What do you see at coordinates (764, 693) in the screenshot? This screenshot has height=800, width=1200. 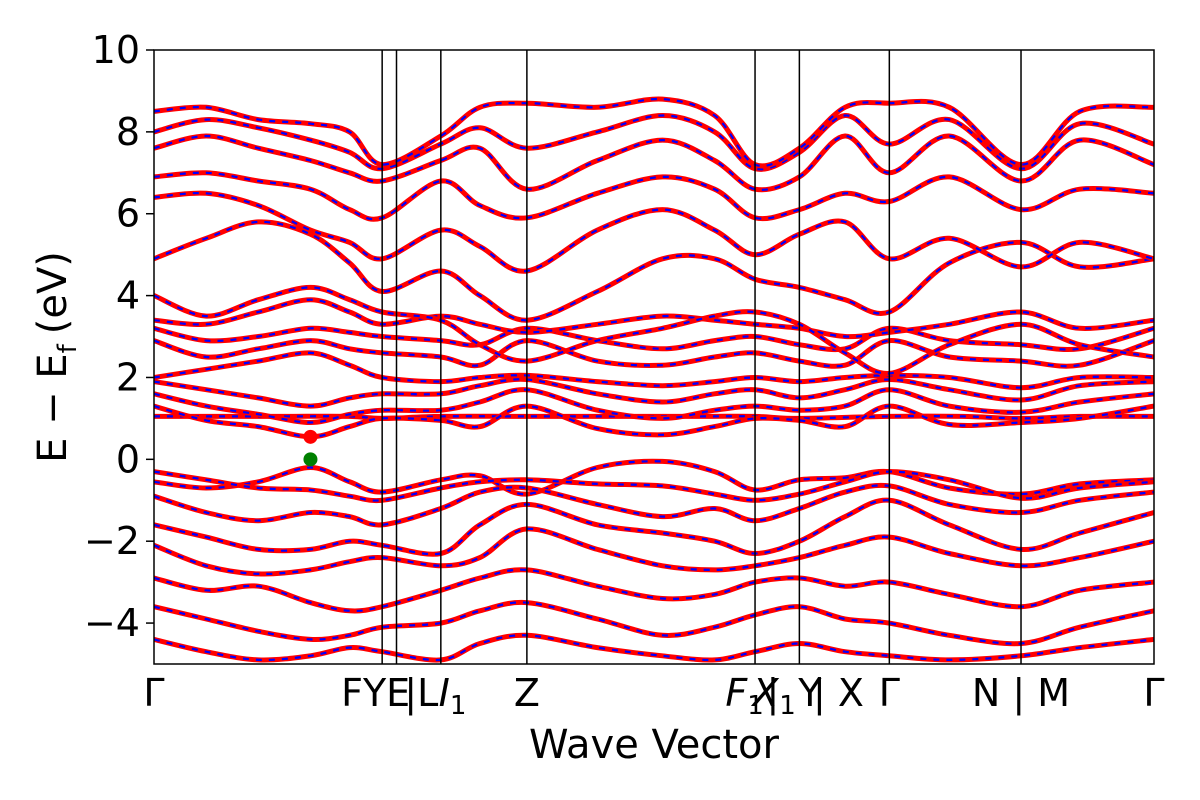 I see `kpoint-label-6: X` at bounding box center [764, 693].